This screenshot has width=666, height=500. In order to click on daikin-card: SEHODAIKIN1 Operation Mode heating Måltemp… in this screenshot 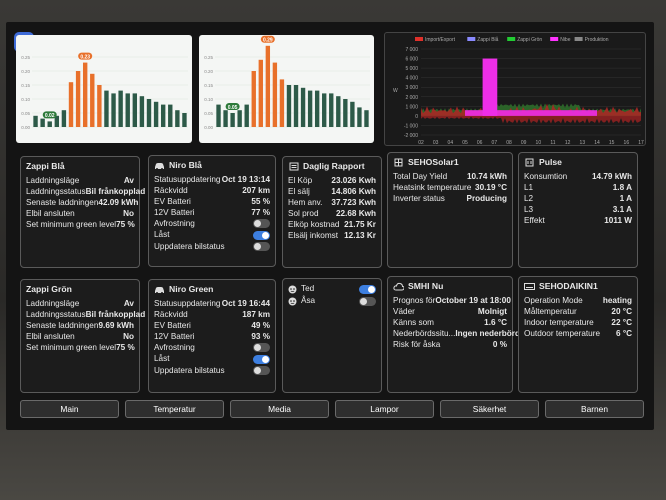, I will do `click(578, 334)`.